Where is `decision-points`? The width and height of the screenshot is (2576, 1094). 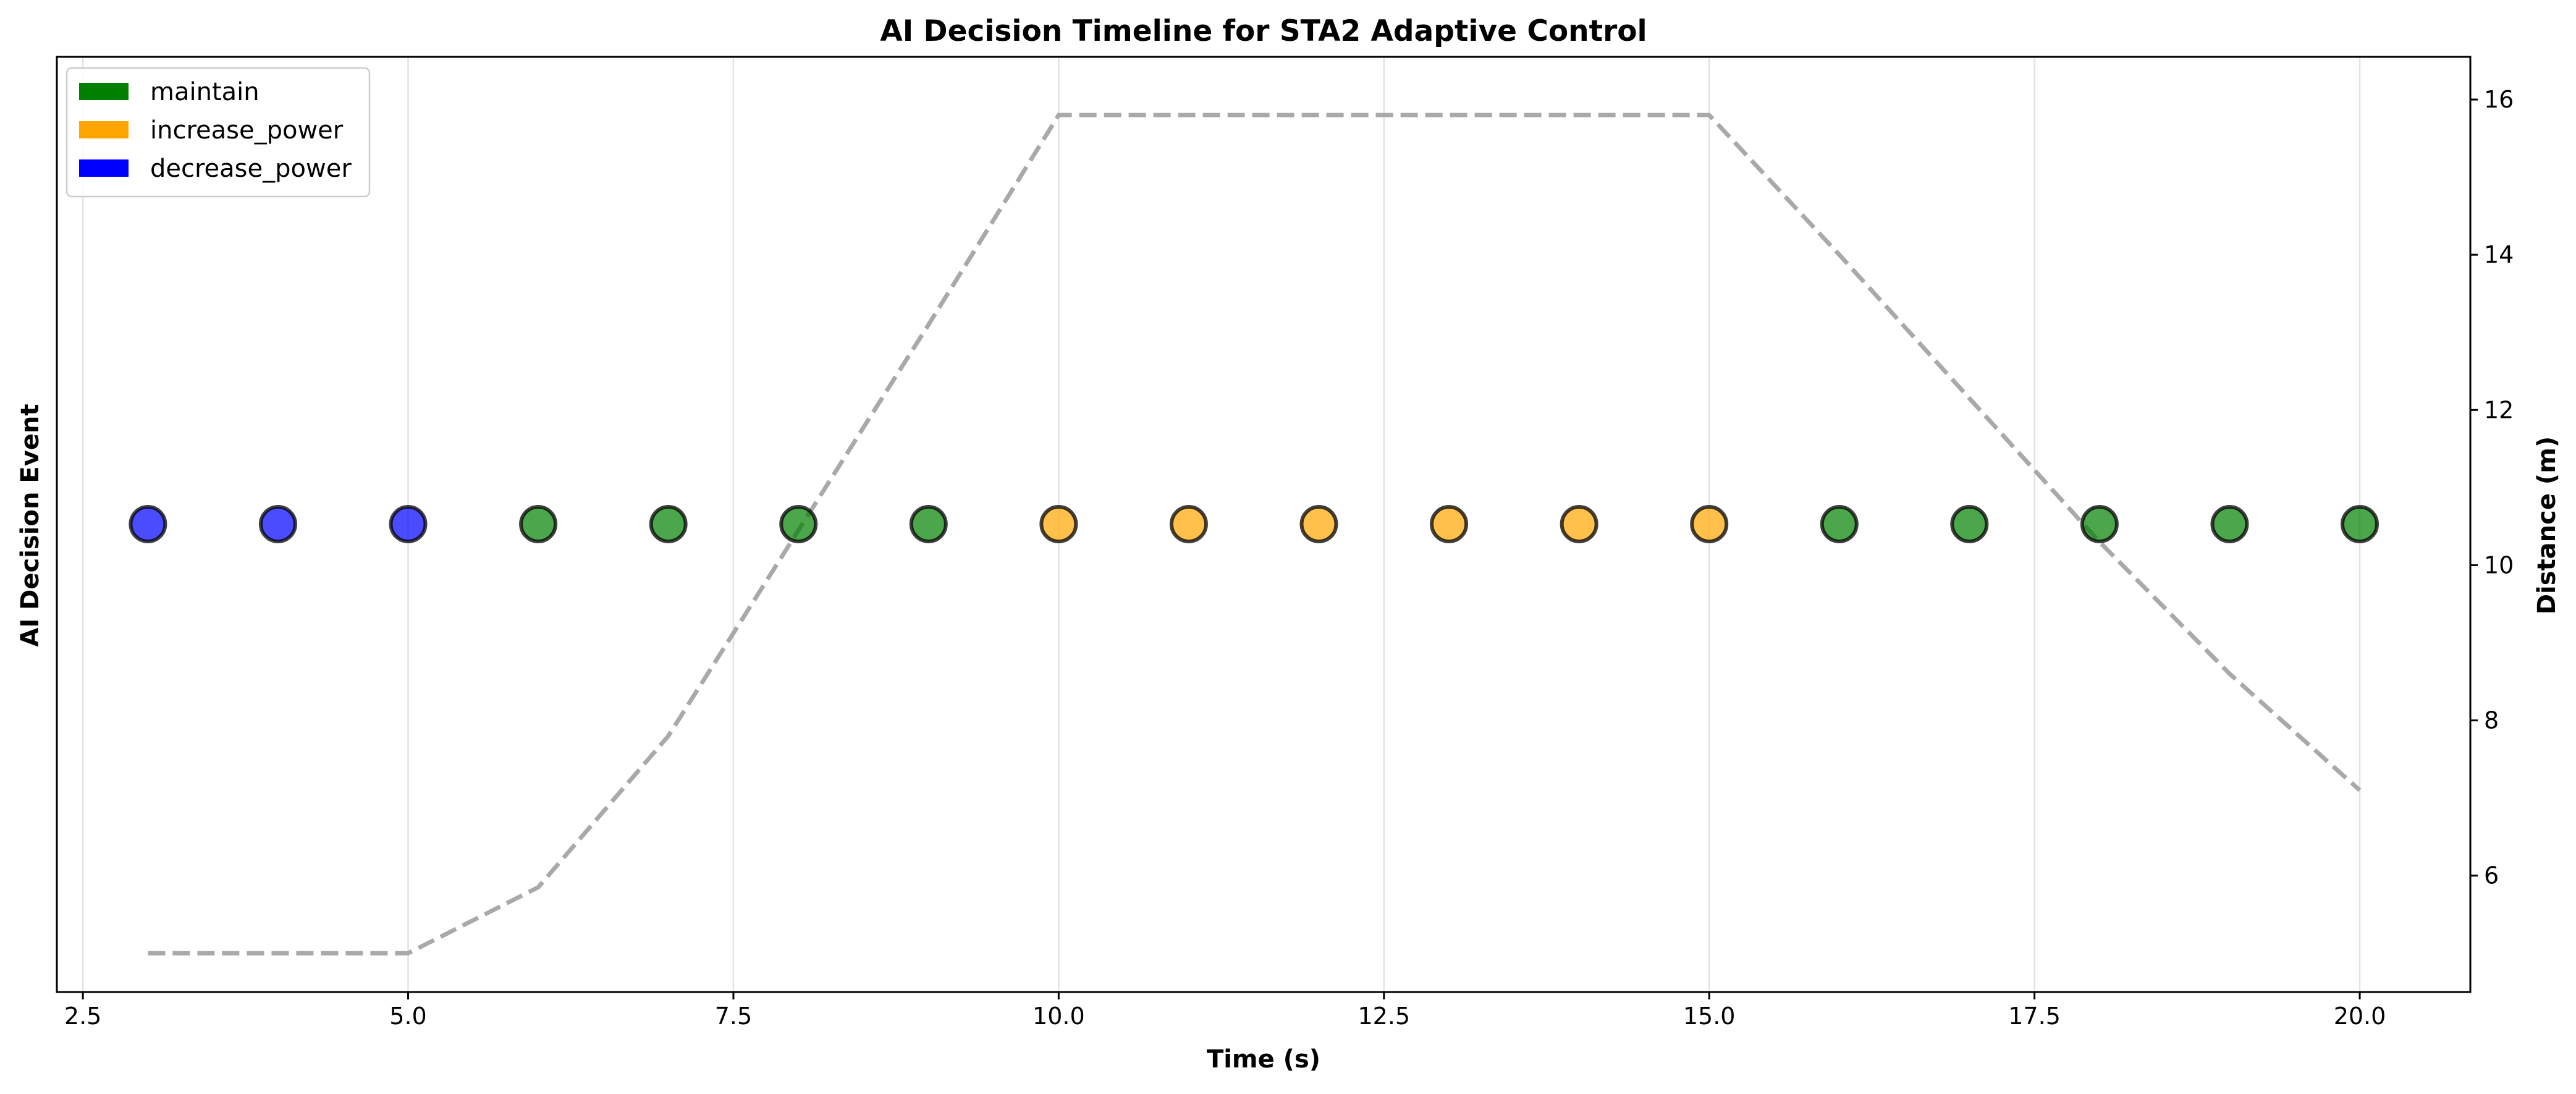 decision-points is located at coordinates (1254, 524).